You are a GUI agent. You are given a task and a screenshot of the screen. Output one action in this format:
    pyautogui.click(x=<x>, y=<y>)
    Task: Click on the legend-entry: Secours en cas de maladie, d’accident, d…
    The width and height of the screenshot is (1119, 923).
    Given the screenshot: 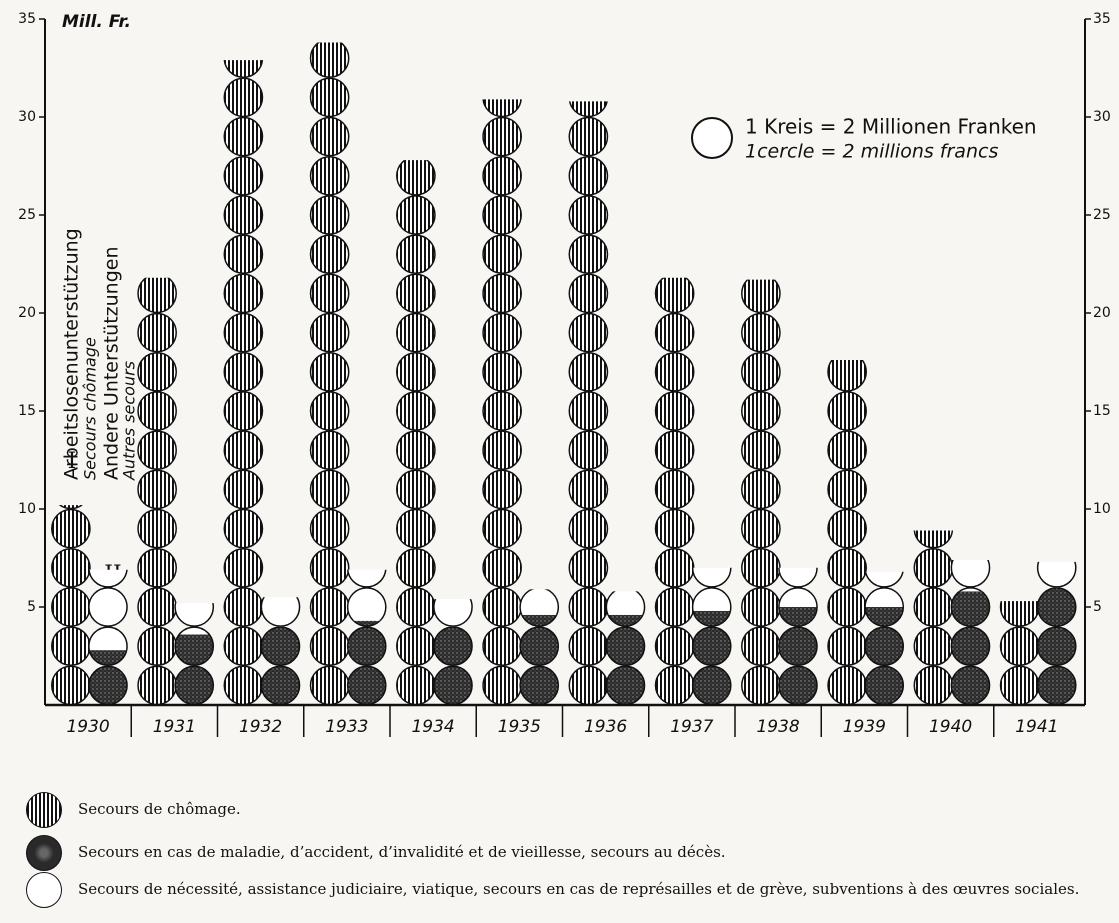 What is the action you would take?
    pyautogui.click(x=402, y=852)
    